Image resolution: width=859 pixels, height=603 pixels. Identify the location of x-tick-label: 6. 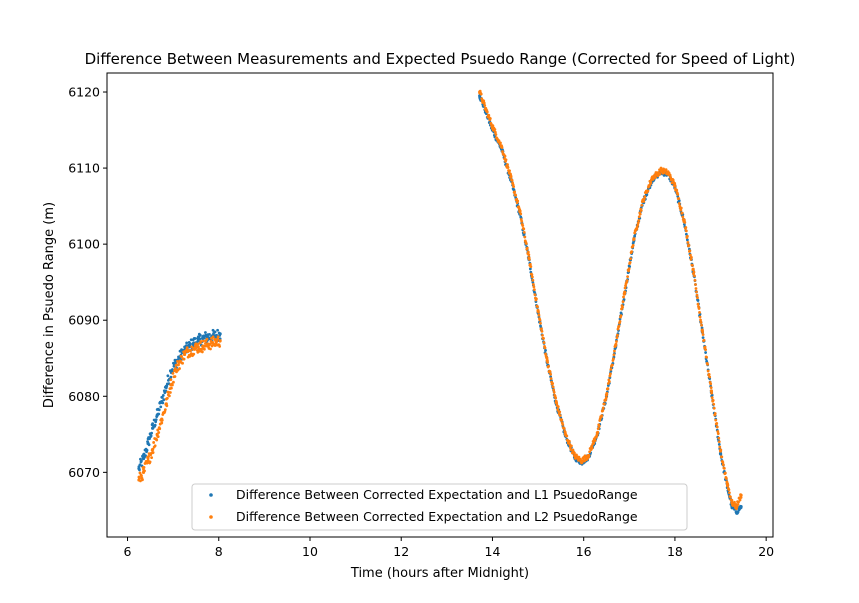
(128, 551).